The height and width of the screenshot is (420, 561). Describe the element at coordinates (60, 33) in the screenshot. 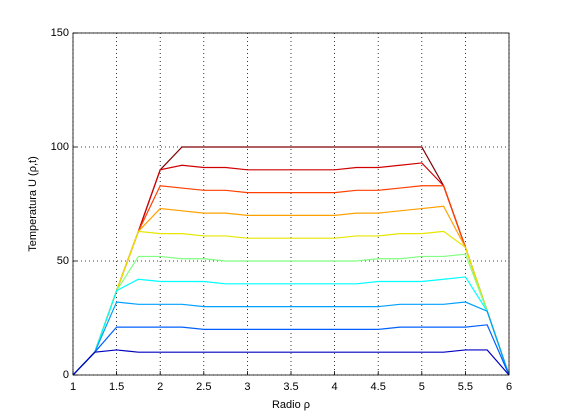

I see `y-tick-label: 150` at that location.